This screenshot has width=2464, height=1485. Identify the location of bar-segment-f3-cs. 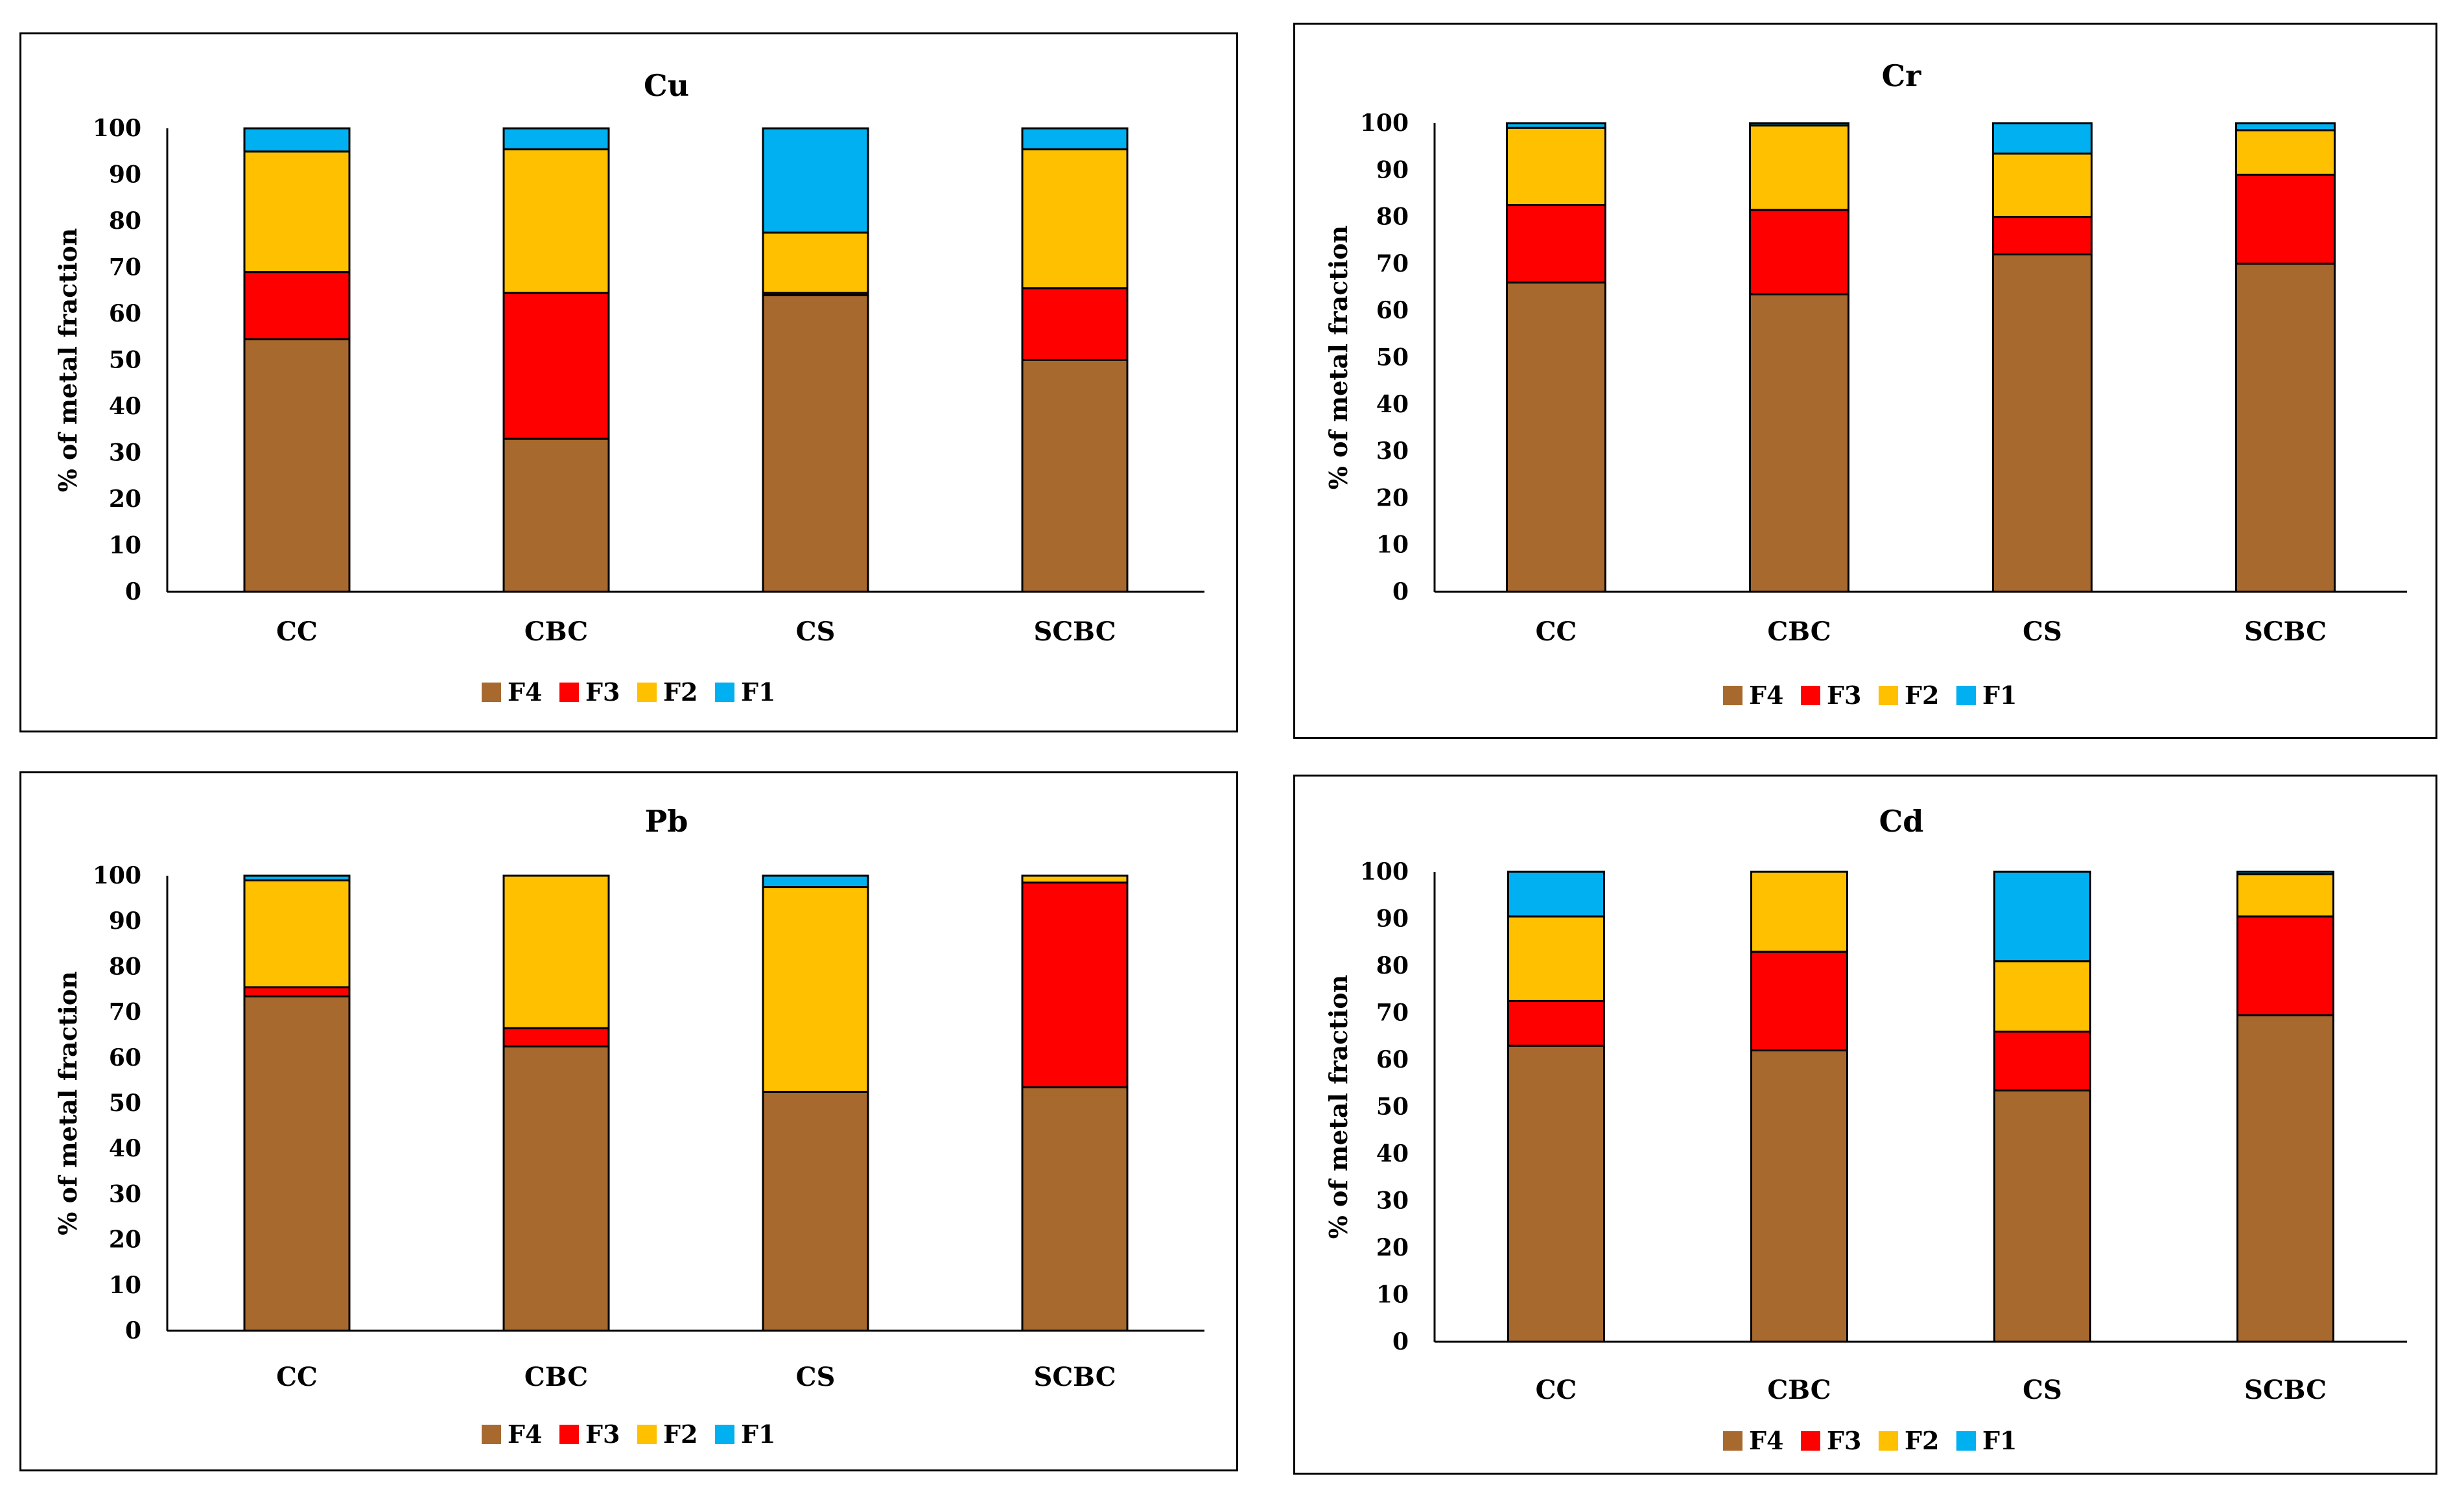
(2042, 1061).